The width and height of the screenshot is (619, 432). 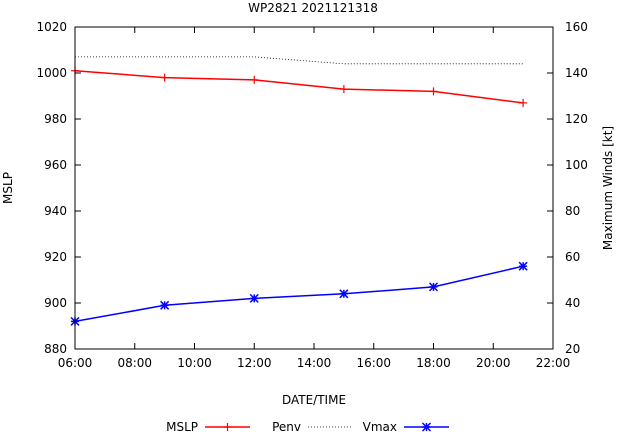 I want to click on x-tick-label: 18:00, so click(x=433, y=363).